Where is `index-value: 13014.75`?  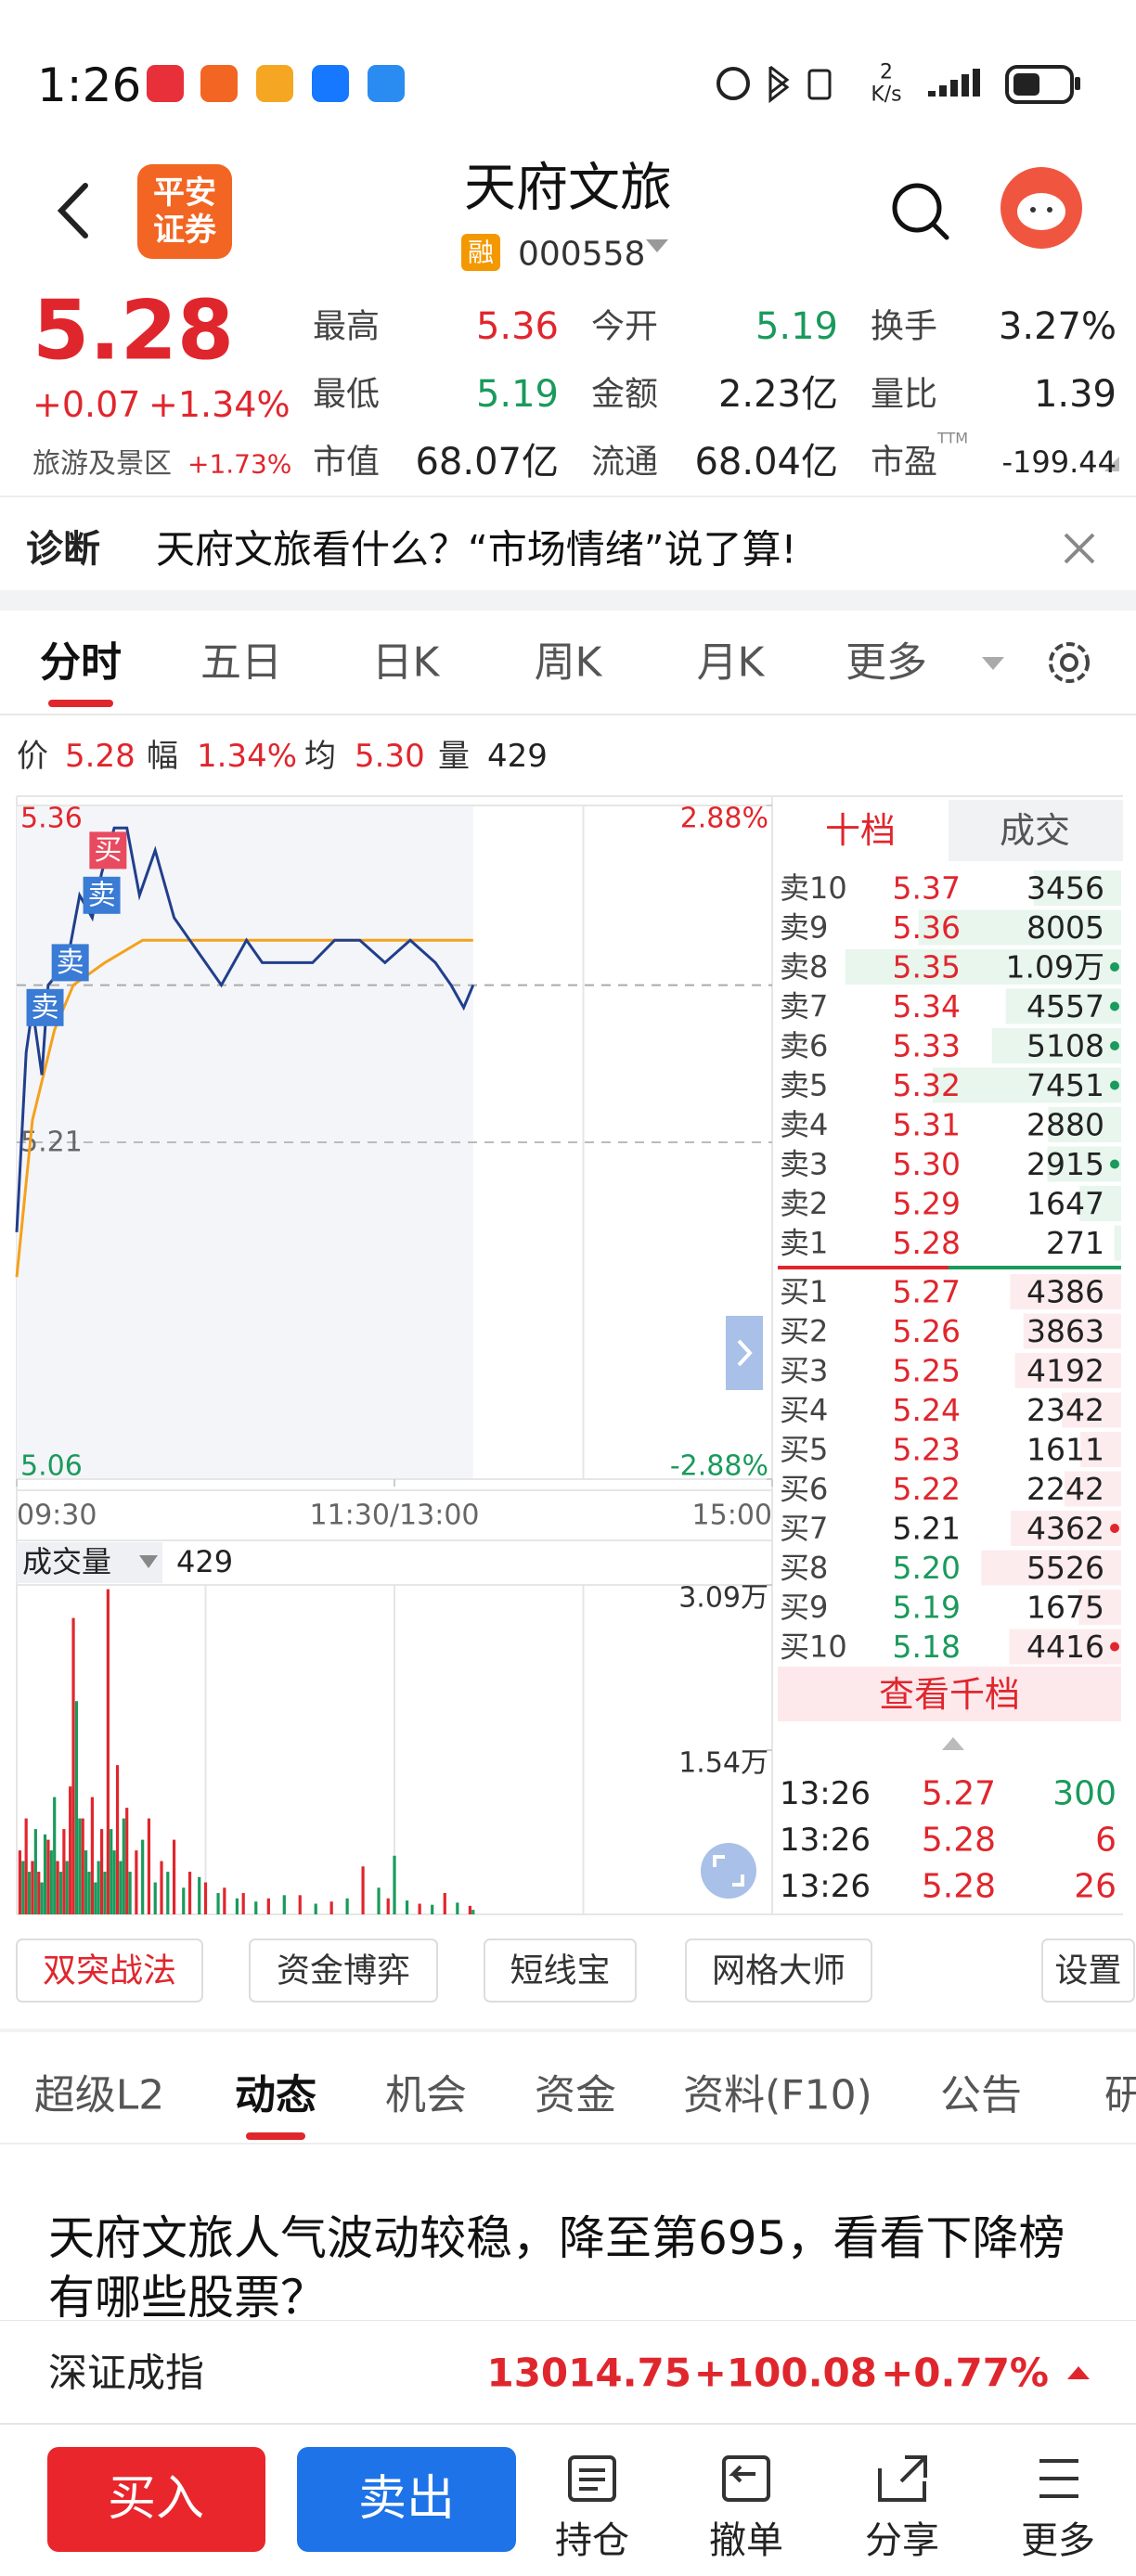
index-value: 13014.75 is located at coordinates (588, 2374).